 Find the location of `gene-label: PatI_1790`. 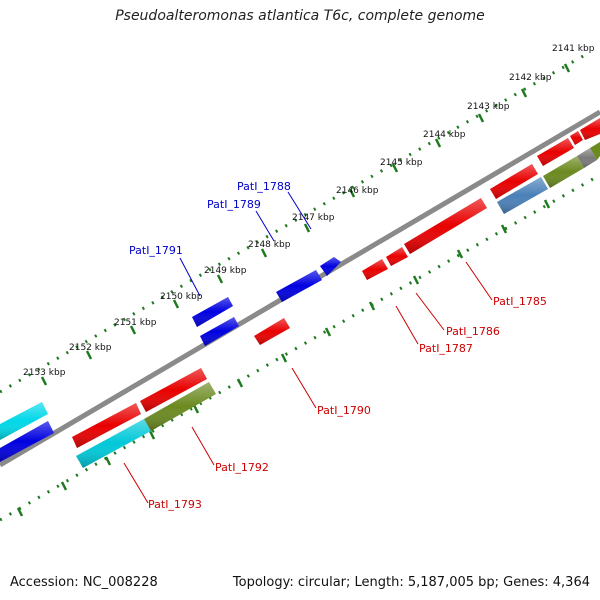

gene-label: PatI_1790 is located at coordinates (344, 410).